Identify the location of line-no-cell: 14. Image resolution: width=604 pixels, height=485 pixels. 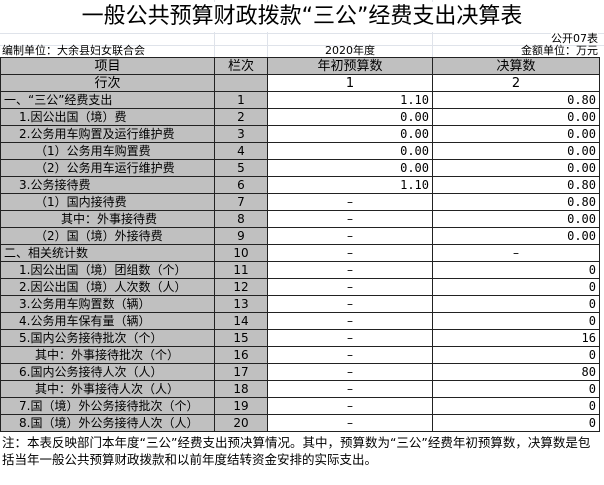
(241, 321).